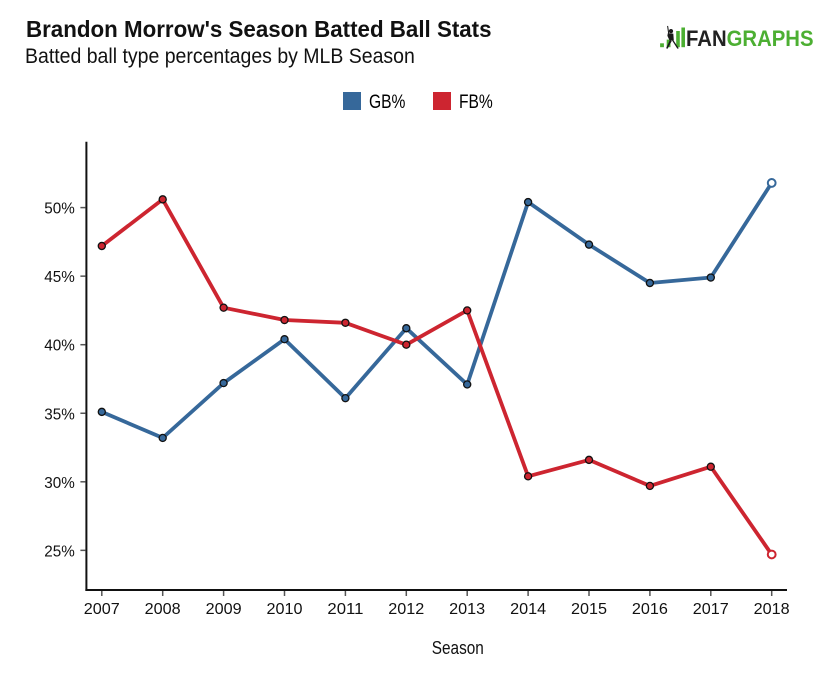 This screenshot has height=675, width=834. Describe the element at coordinates (442, 101) in the screenshot. I see `legend-swatch-fb` at that location.